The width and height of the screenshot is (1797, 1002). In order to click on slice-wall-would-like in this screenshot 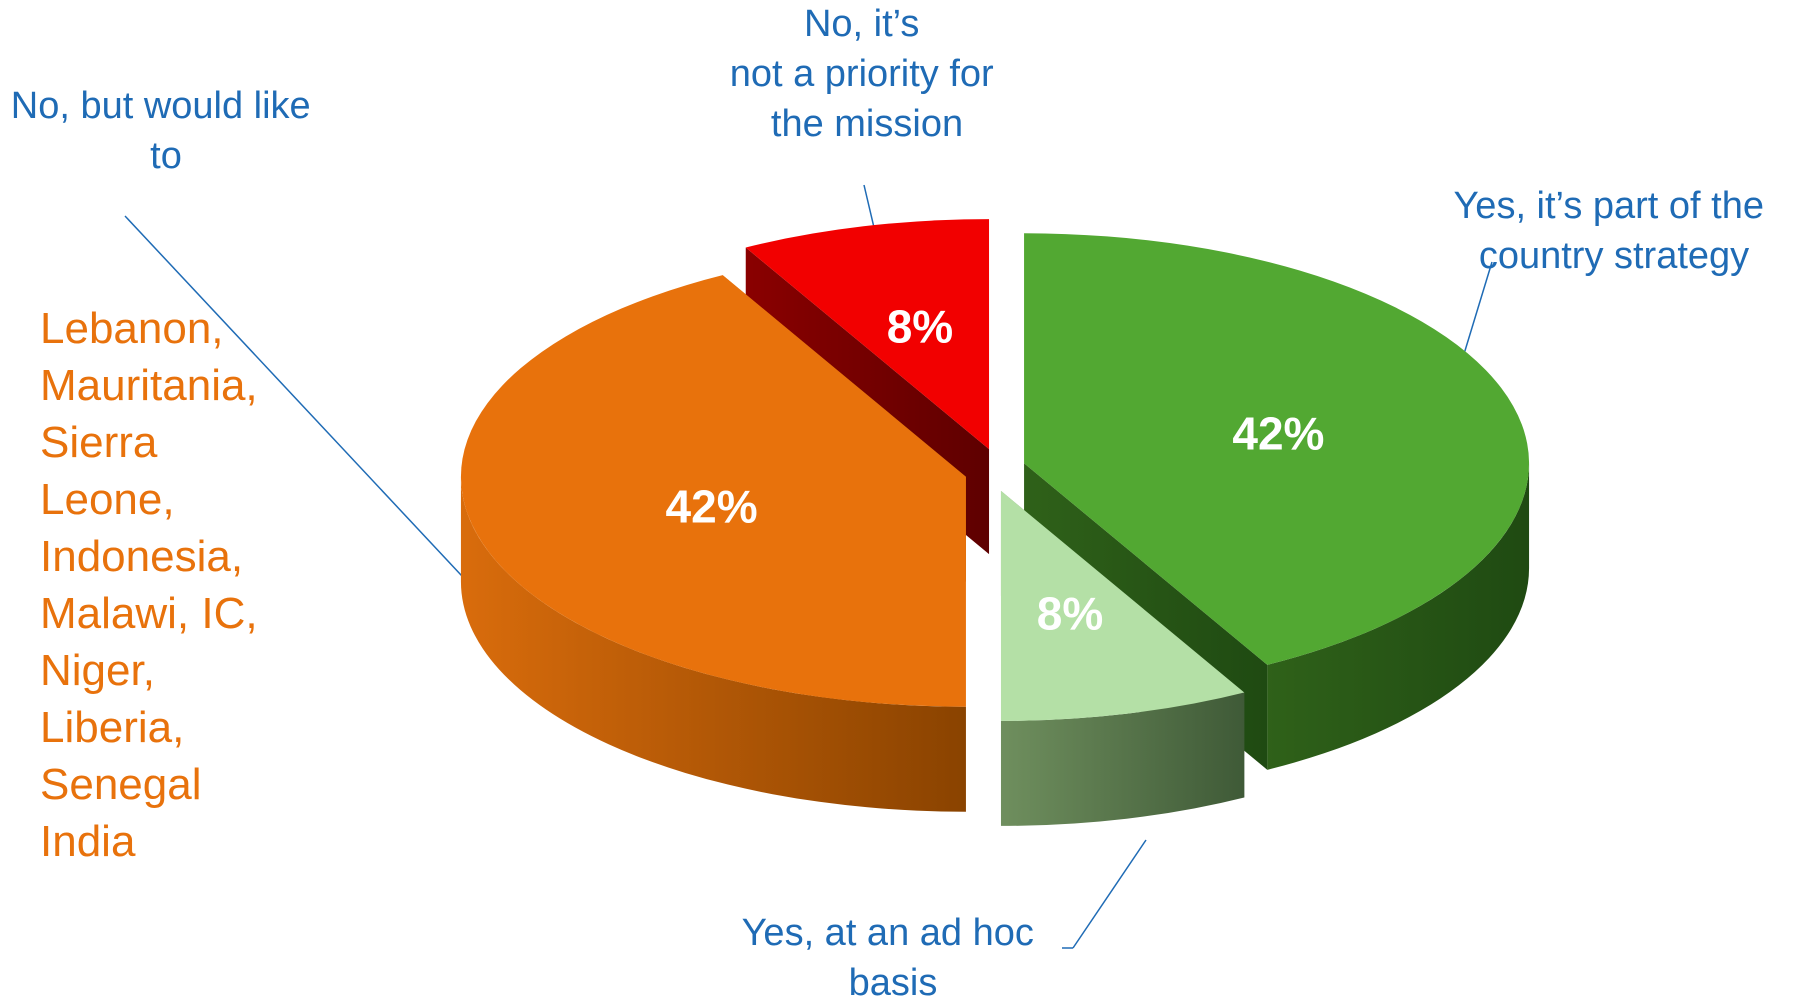, I will do `click(713, 644)`.